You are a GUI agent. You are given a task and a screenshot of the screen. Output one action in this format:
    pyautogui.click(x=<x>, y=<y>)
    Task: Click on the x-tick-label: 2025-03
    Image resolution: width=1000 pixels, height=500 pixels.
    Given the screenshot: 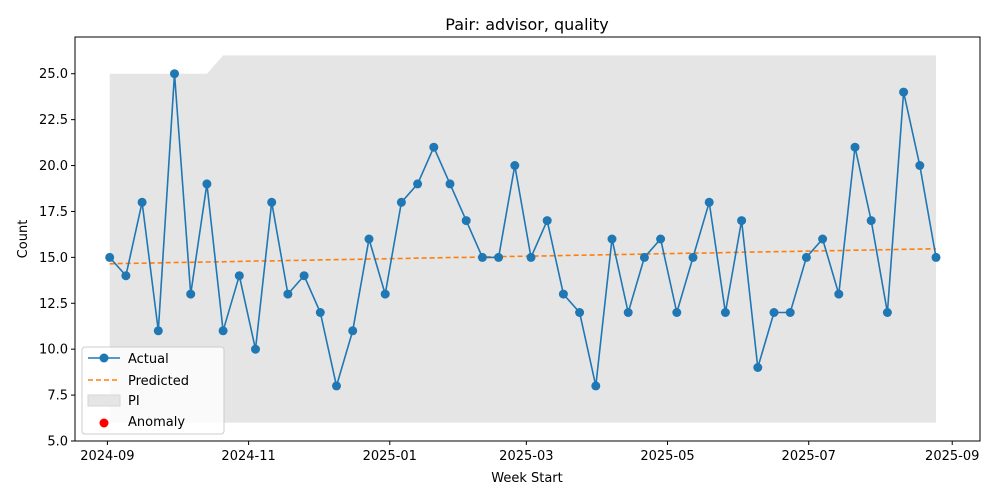 What is the action you would take?
    pyautogui.click(x=526, y=456)
    